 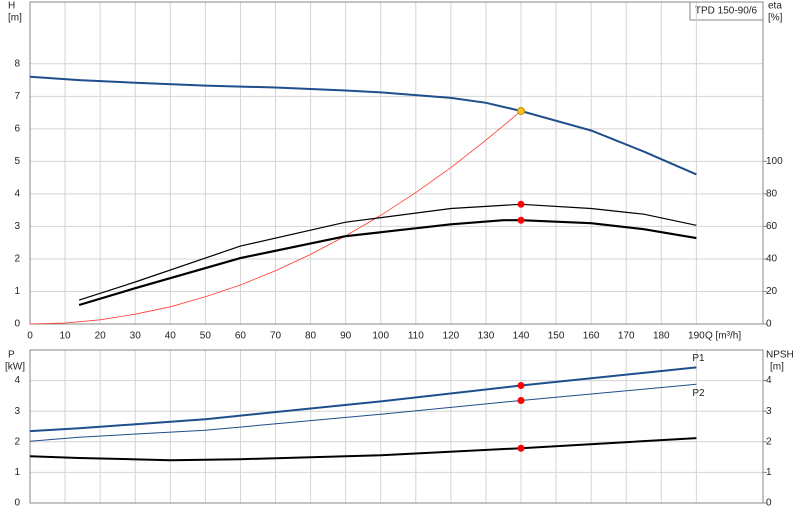 I want to click on y2-tick-label: 40, so click(x=772, y=259).